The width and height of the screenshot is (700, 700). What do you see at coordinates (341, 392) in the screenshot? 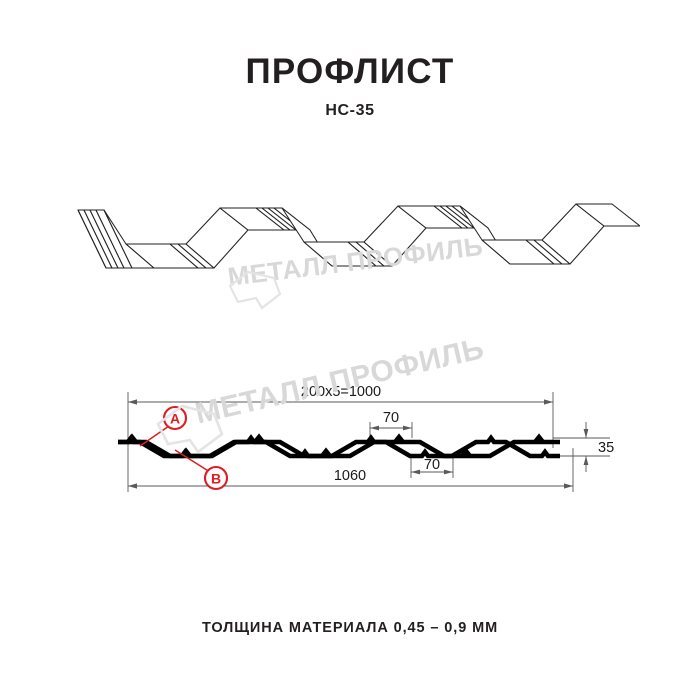
I see `dim-pitch-total: 200x5=1000` at bounding box center [341, 392].